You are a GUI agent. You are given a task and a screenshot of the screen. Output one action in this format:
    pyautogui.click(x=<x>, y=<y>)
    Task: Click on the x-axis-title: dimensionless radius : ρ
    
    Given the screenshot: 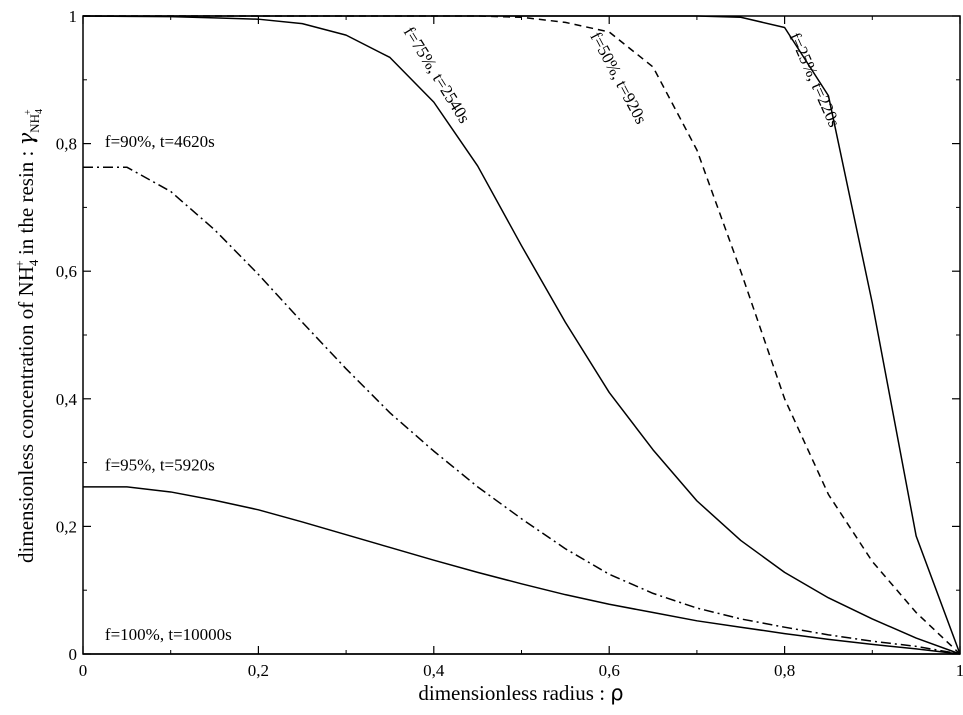 What is the action you would take?
    pyautogui.click(x=520, y=693)
    